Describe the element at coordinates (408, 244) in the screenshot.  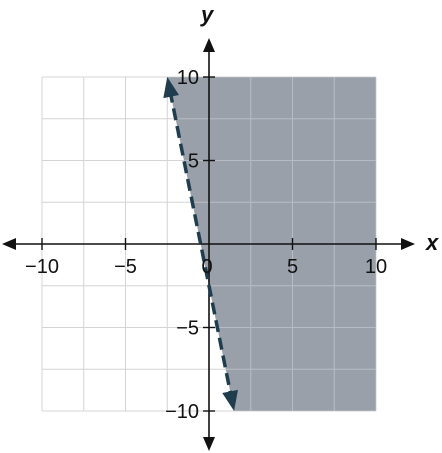
I see `x-axis-right-arrow` at that location.